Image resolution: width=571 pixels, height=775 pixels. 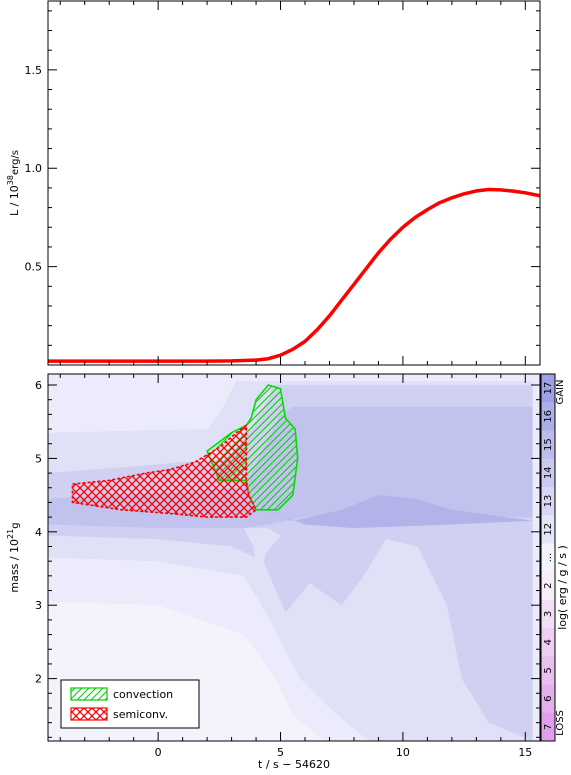 What do you see at coordinates (560, 723) in the screenshot?
I see `colorbar-loss-label: LOSS` at bounding box center [560, 723].